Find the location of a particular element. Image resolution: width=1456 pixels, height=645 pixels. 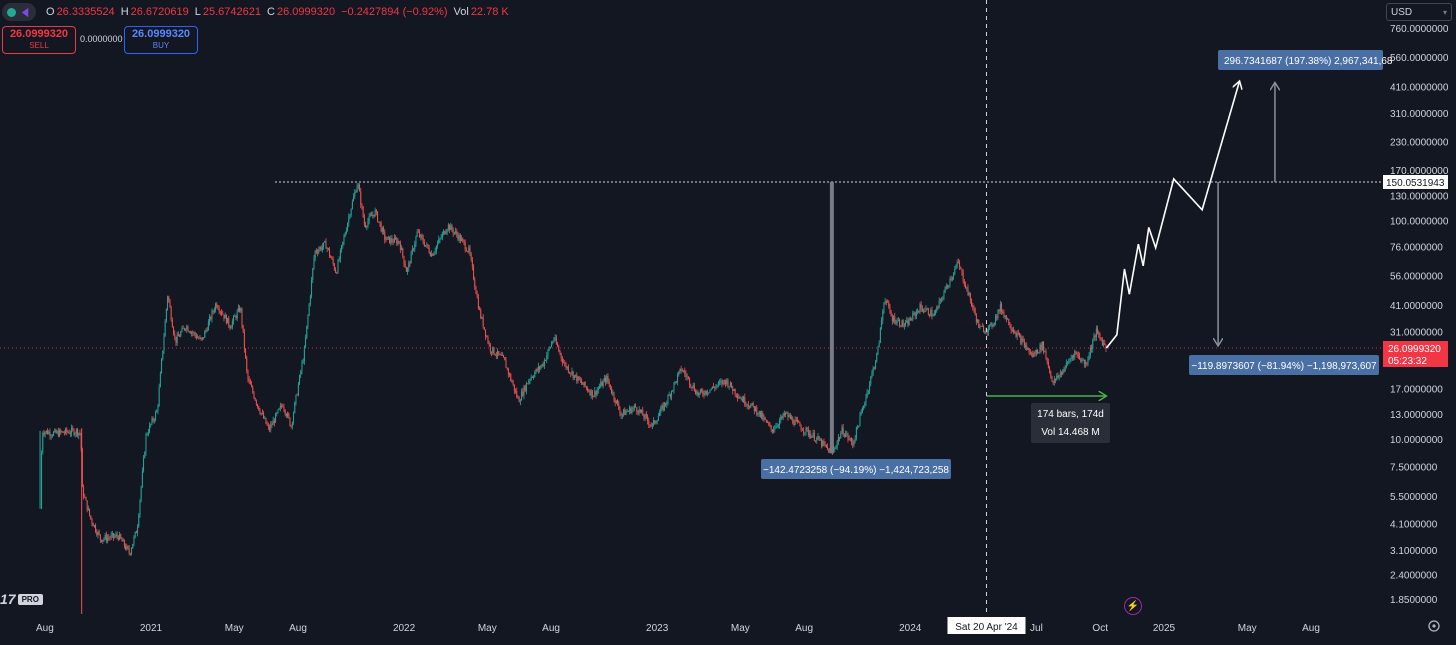

lightning-icon: ⚡ is located at coordinates (1133, 606).